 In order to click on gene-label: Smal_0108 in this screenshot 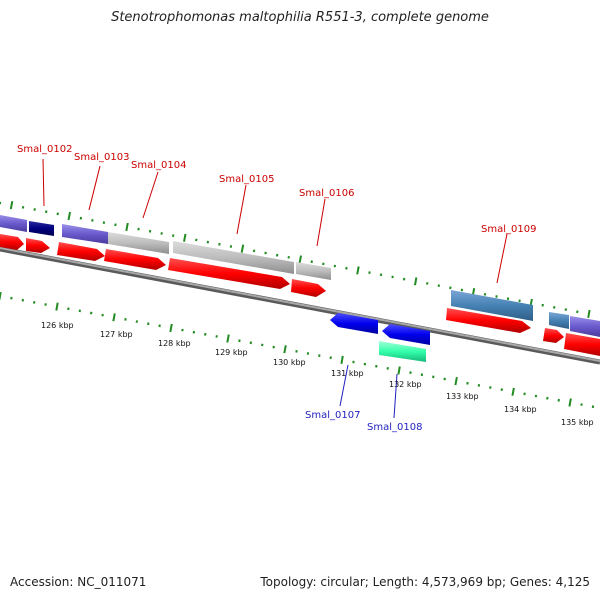, I will do `click(394, 427)`.